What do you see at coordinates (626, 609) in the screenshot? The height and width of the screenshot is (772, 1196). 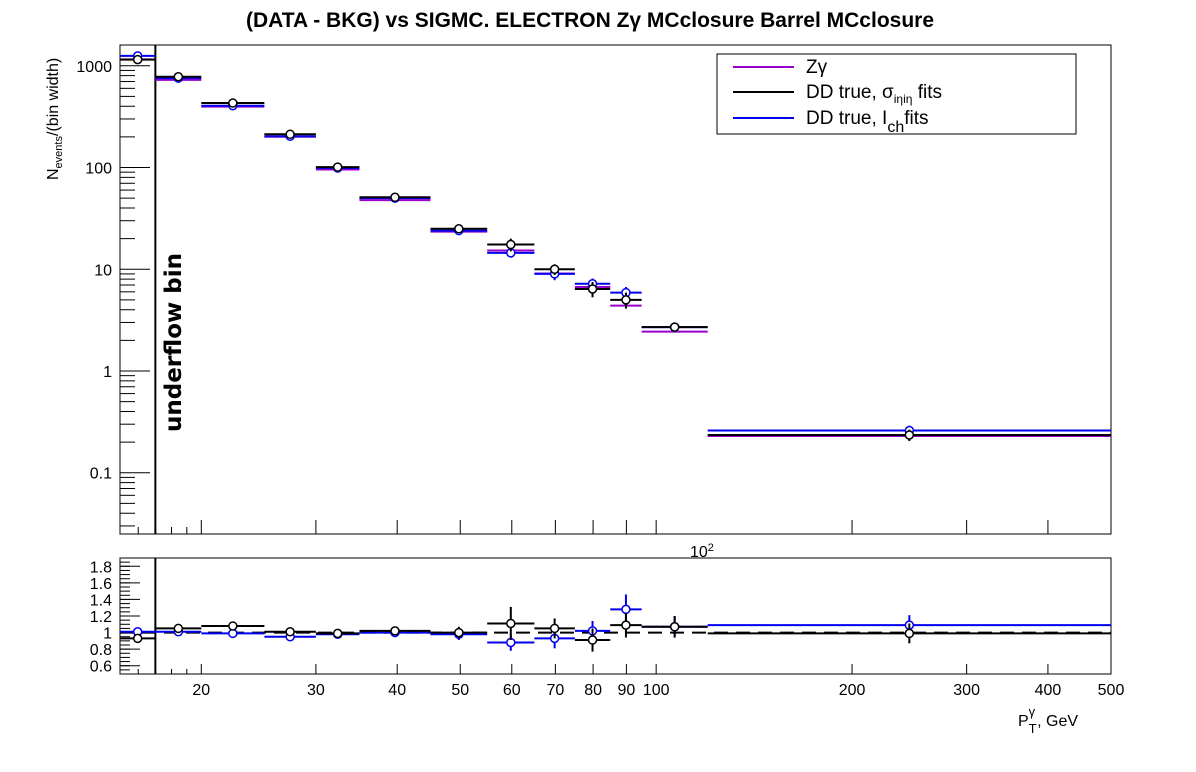 I see `ratio-dd-ich-marker` at bounding box center [626, 609].